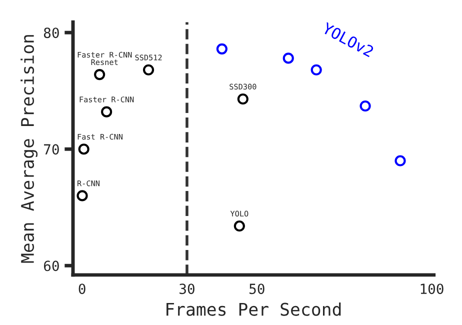  Describe the element at coordinates (187, 289) in the screenshot. I see `x-tick-label: 30` at that location.